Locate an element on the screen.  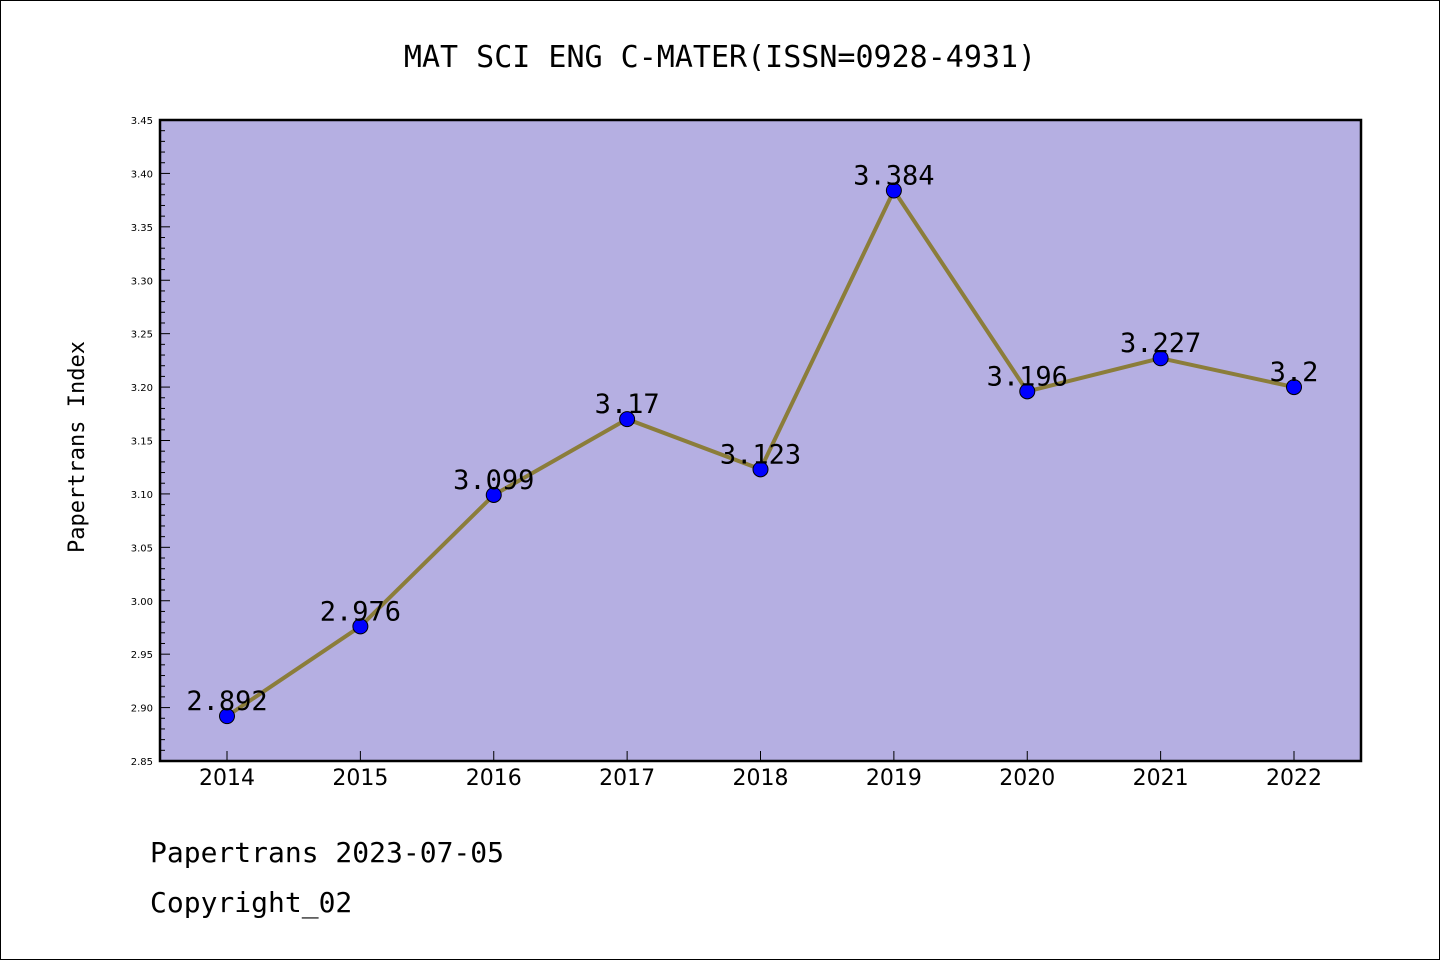
data-label: 2.976 is located at coordinates (360, 611).